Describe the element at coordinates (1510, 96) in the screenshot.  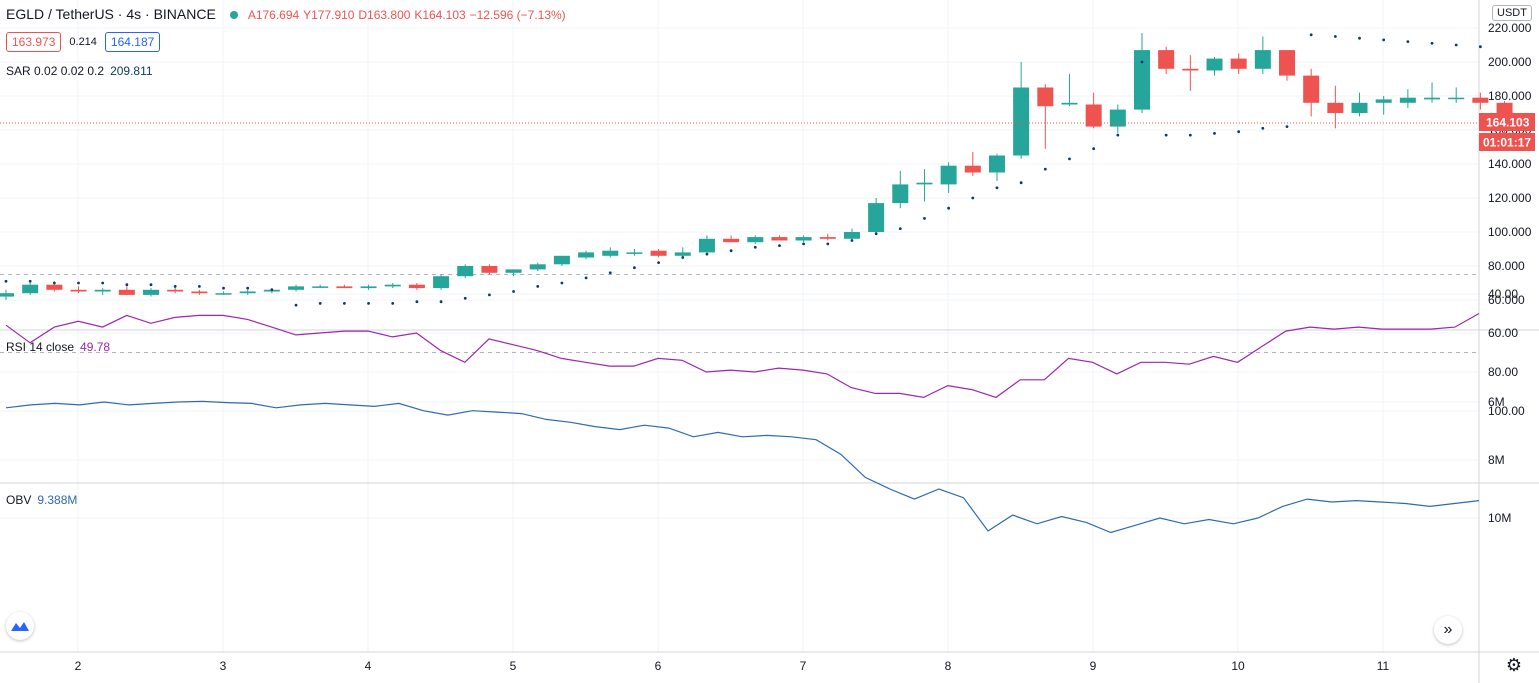
I see `price-tick: 180.000` at that location.